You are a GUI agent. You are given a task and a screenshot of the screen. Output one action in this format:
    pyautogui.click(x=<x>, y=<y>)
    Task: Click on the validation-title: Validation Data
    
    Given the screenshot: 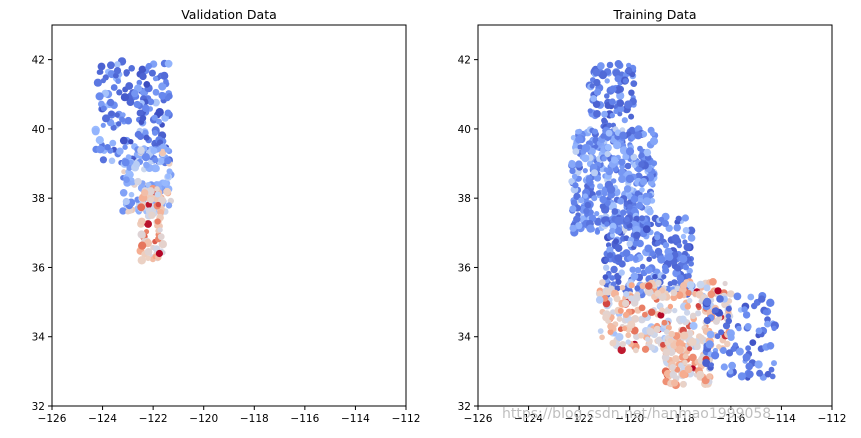 What is the action you would take?
    pyautogui.click(x=229, y=14)
    